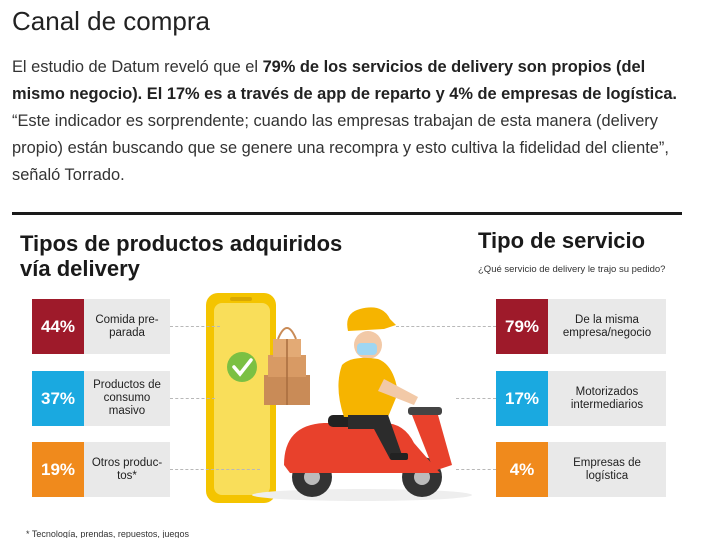 The image size is (701, 538). What do you see at coordinates (522, 398) in the screenshot?
I see `service-stat-intermediaries-pct: 17%` at bounding box center [522, 398].